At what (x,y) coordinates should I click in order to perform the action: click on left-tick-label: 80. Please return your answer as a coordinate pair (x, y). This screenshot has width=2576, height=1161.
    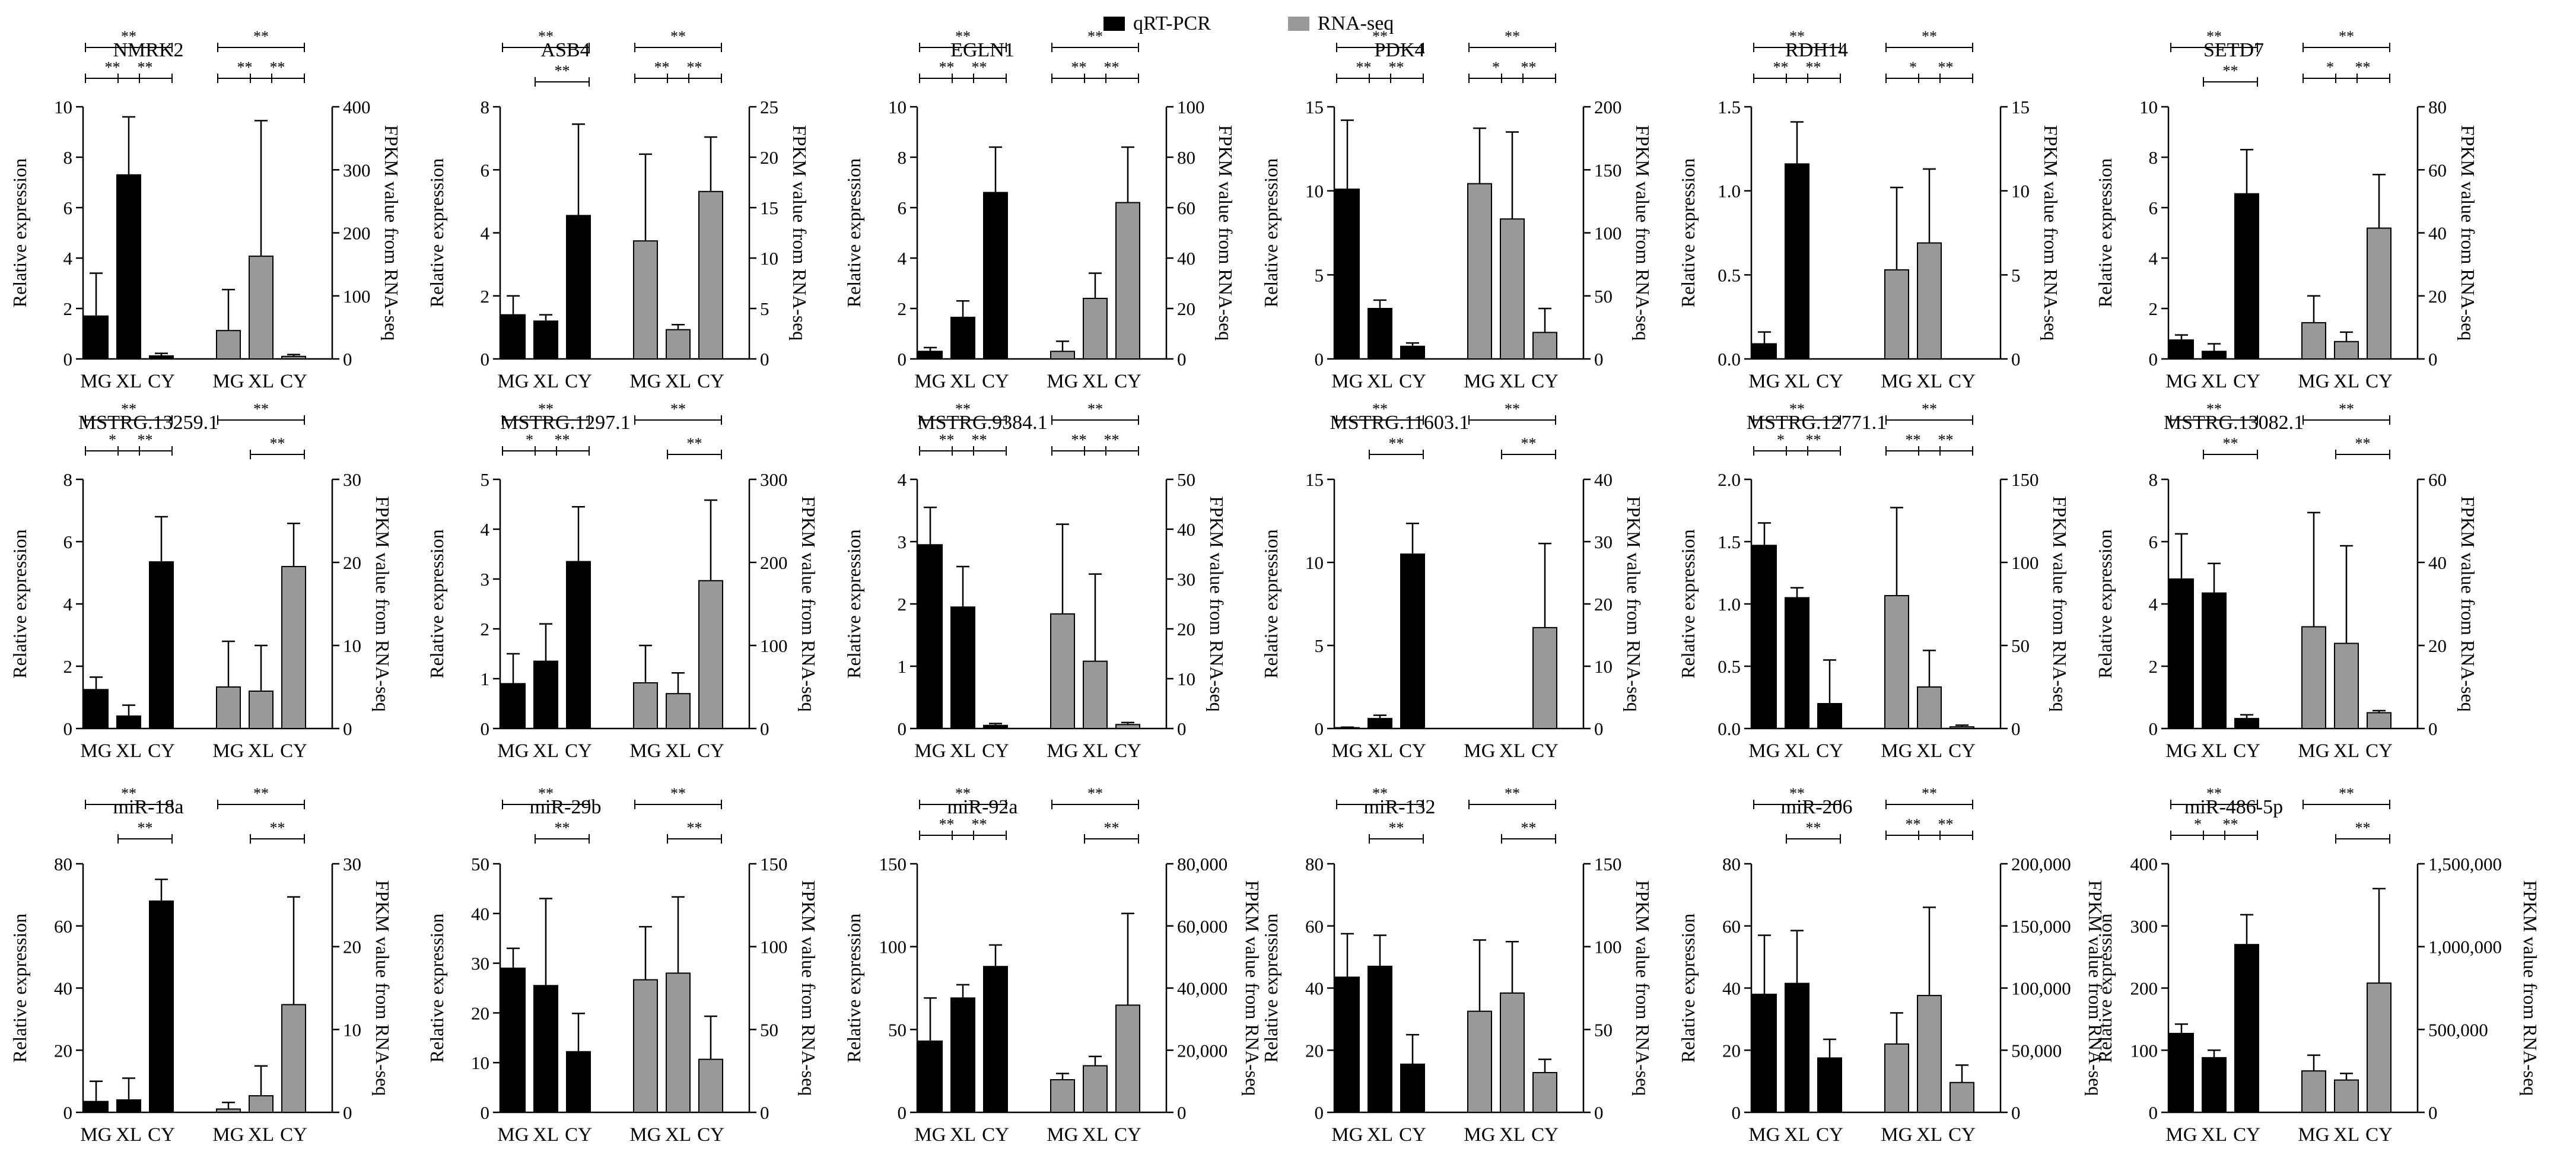
    Looking at the image, I should click on (1731, 864).